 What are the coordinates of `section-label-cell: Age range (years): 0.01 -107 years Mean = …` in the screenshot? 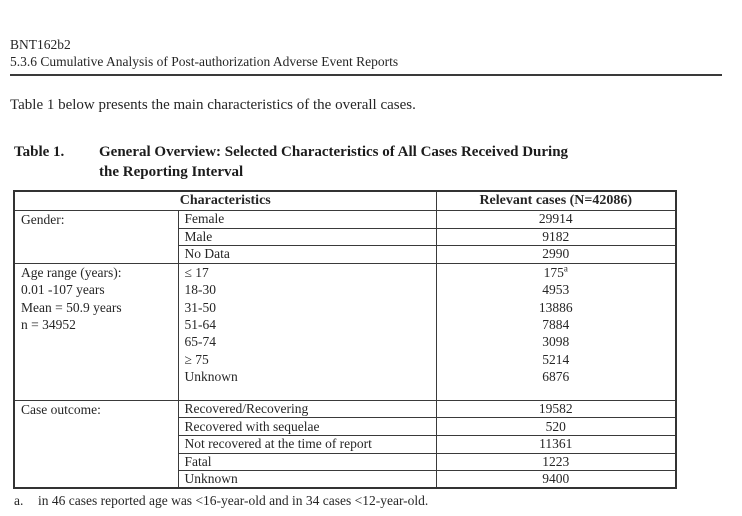 It's located at (96, 331).